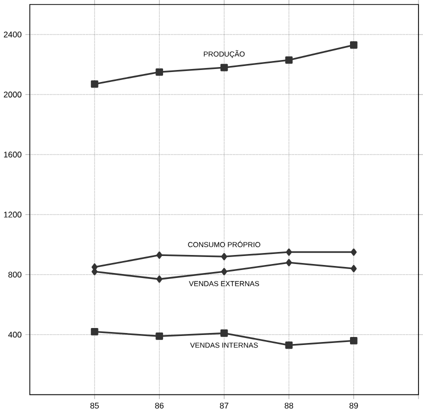 This screenshot has height=412, width=423. What do you see at coordinates (94, 405) in the screenshot?
I see `x-tick-label: 85` at bounding box center [94, 405].